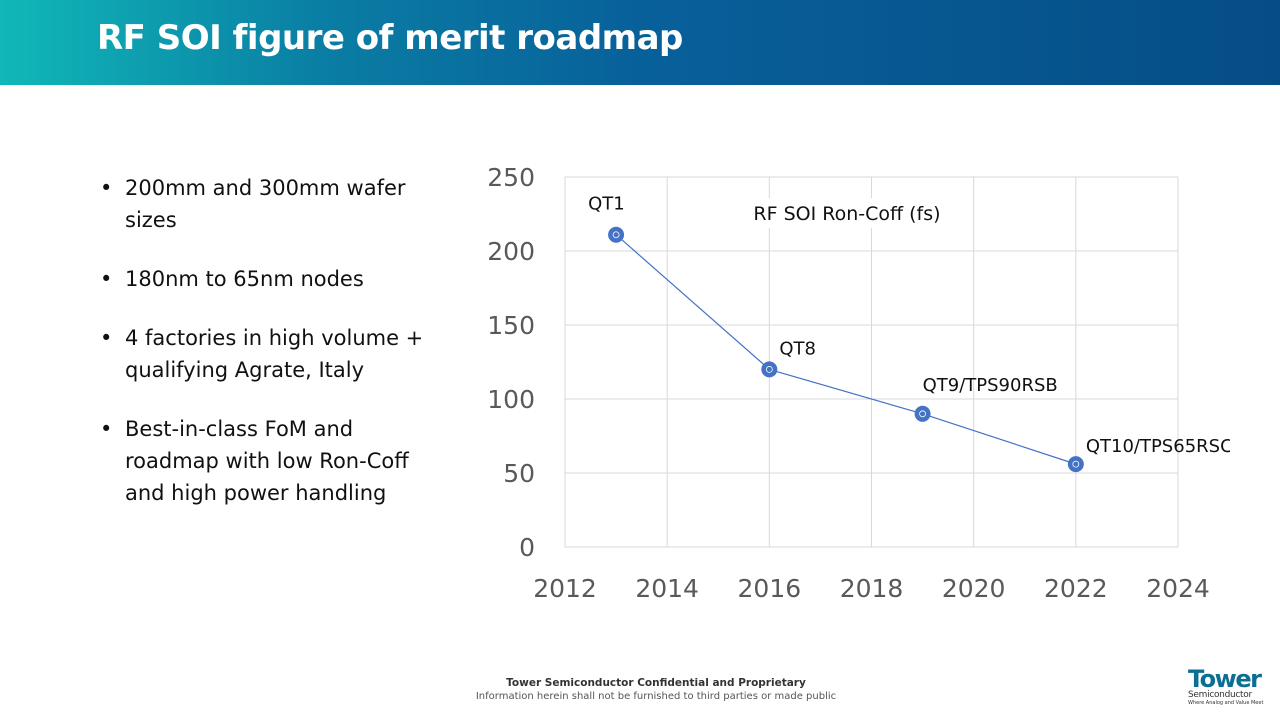 The width and height of the screenshot is (1280, 720). What do you see at coordinates (1225, 679) in the screenshot?
I see `logo-name: Tower` at bounding box center [1225, 679].